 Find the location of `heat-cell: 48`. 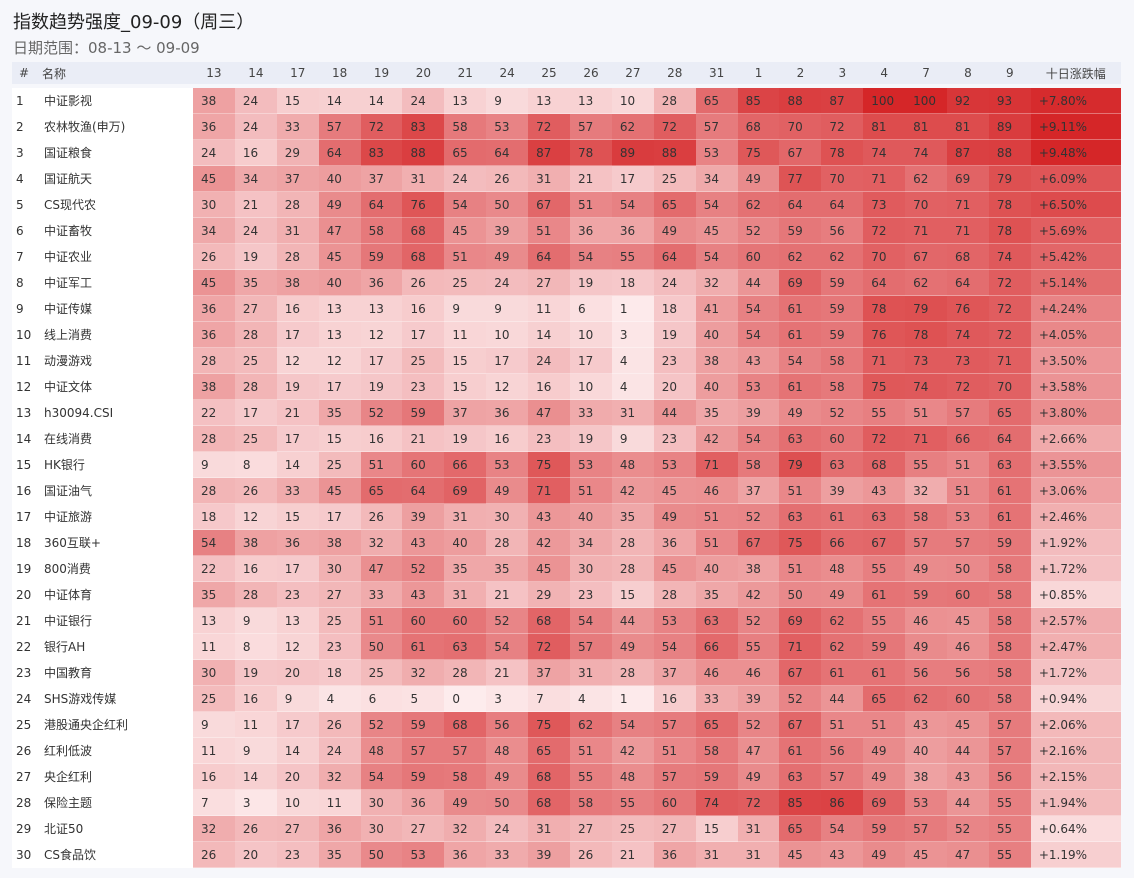

heat-cell: 48 is located at coordinates (842, 569).